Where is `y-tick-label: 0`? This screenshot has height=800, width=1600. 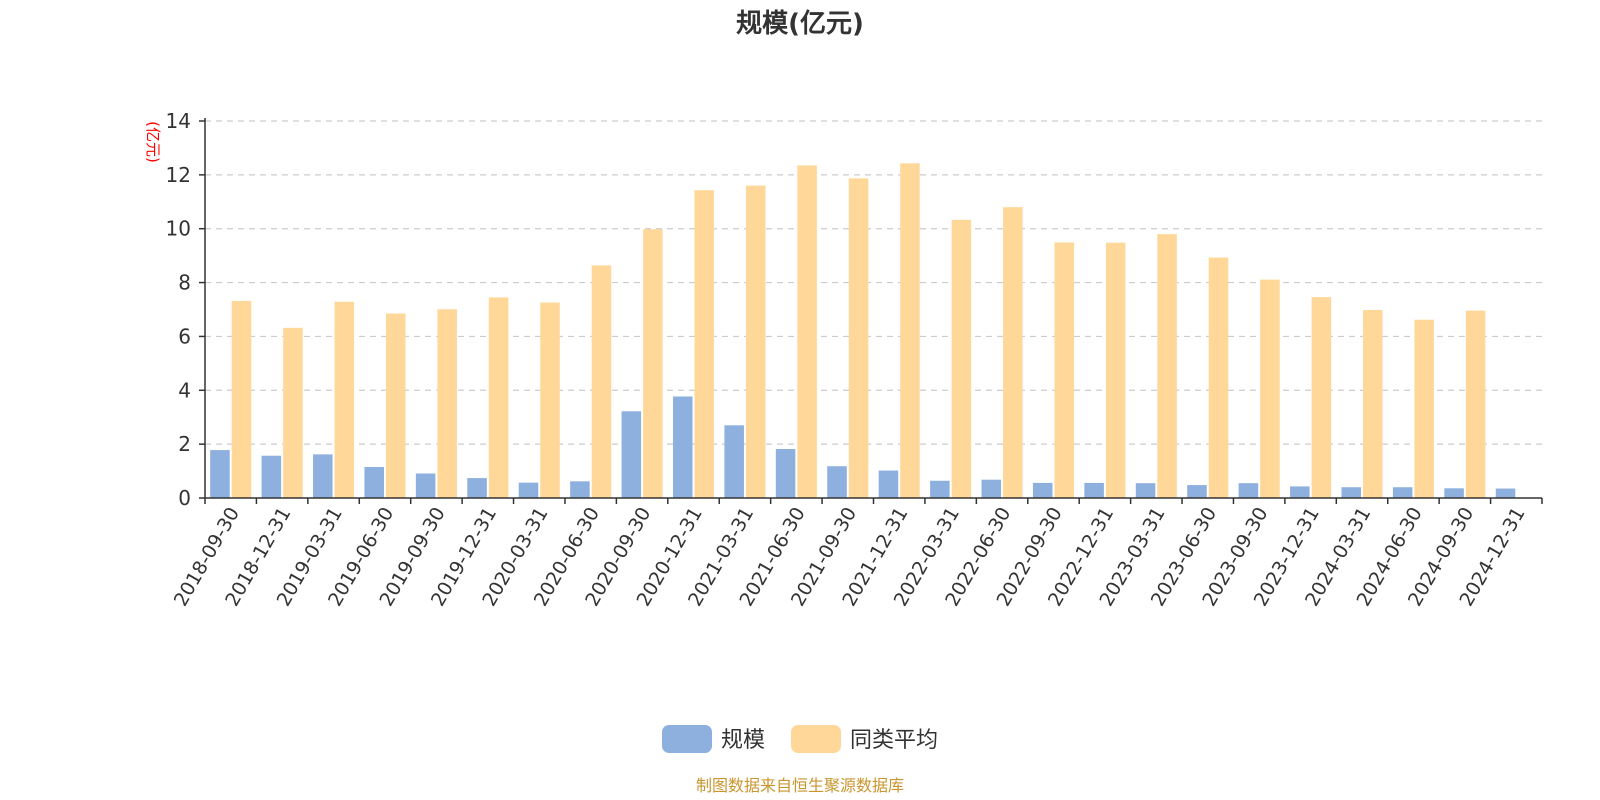 y-tick-label: 0 is located at coordinates (184, 498).